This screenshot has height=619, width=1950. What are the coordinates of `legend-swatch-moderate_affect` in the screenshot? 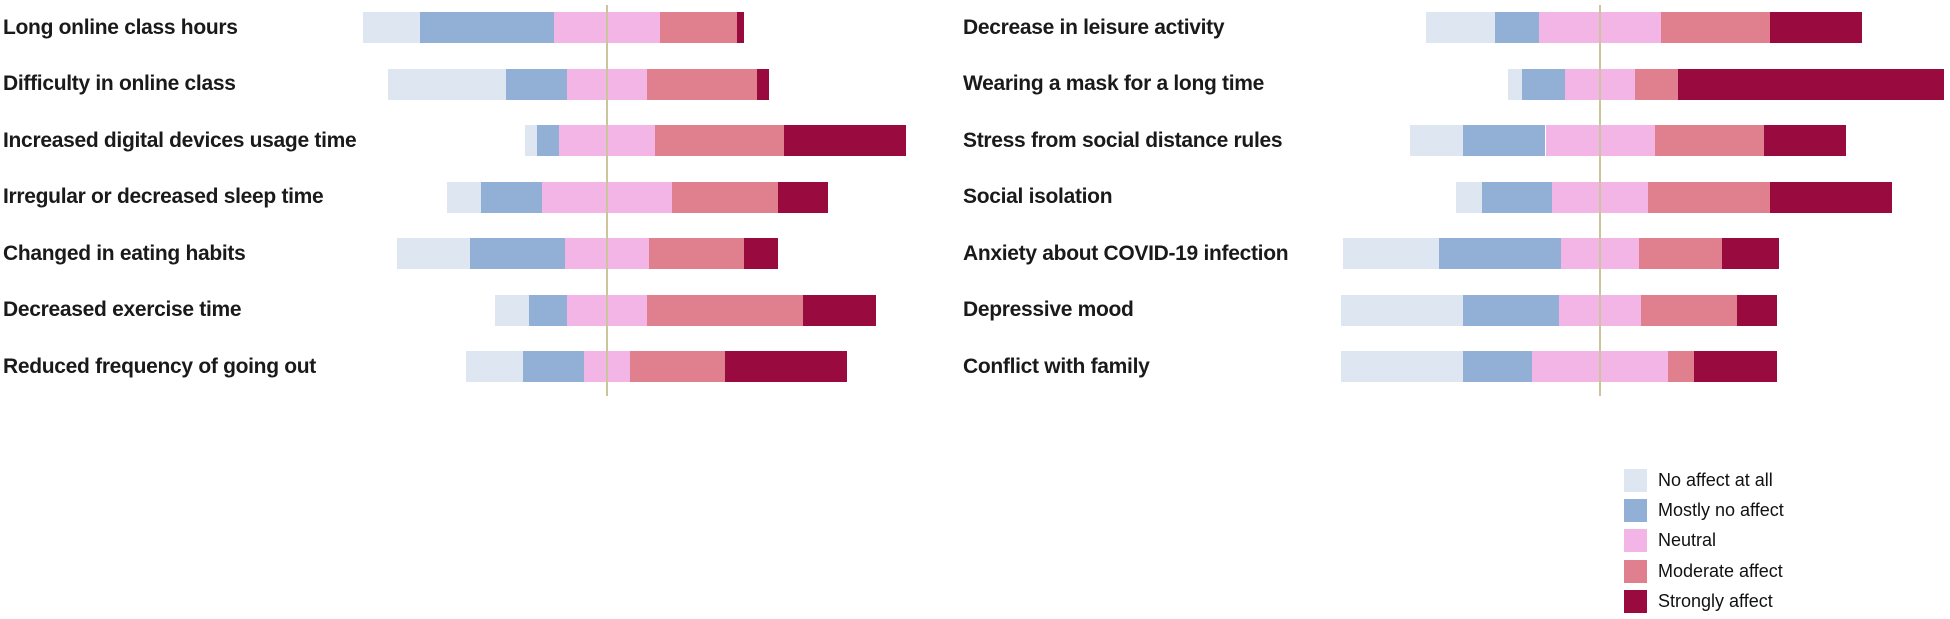 It's located at (1635, 571).